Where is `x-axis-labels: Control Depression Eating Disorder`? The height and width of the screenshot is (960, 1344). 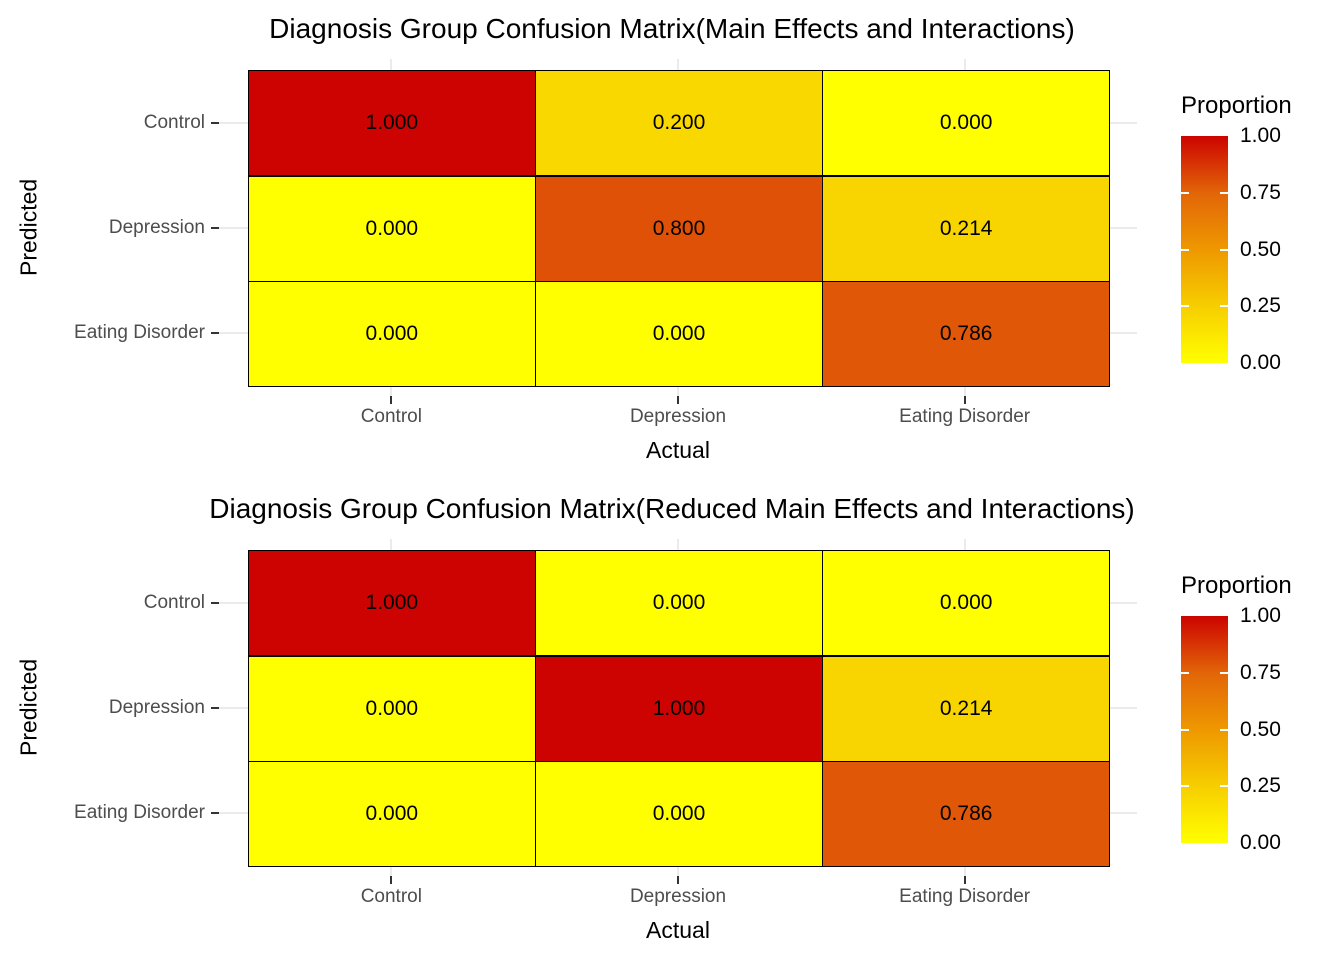
x-axis-labels: Control Depression Eating Disorder is located at coordinates (695, 416).